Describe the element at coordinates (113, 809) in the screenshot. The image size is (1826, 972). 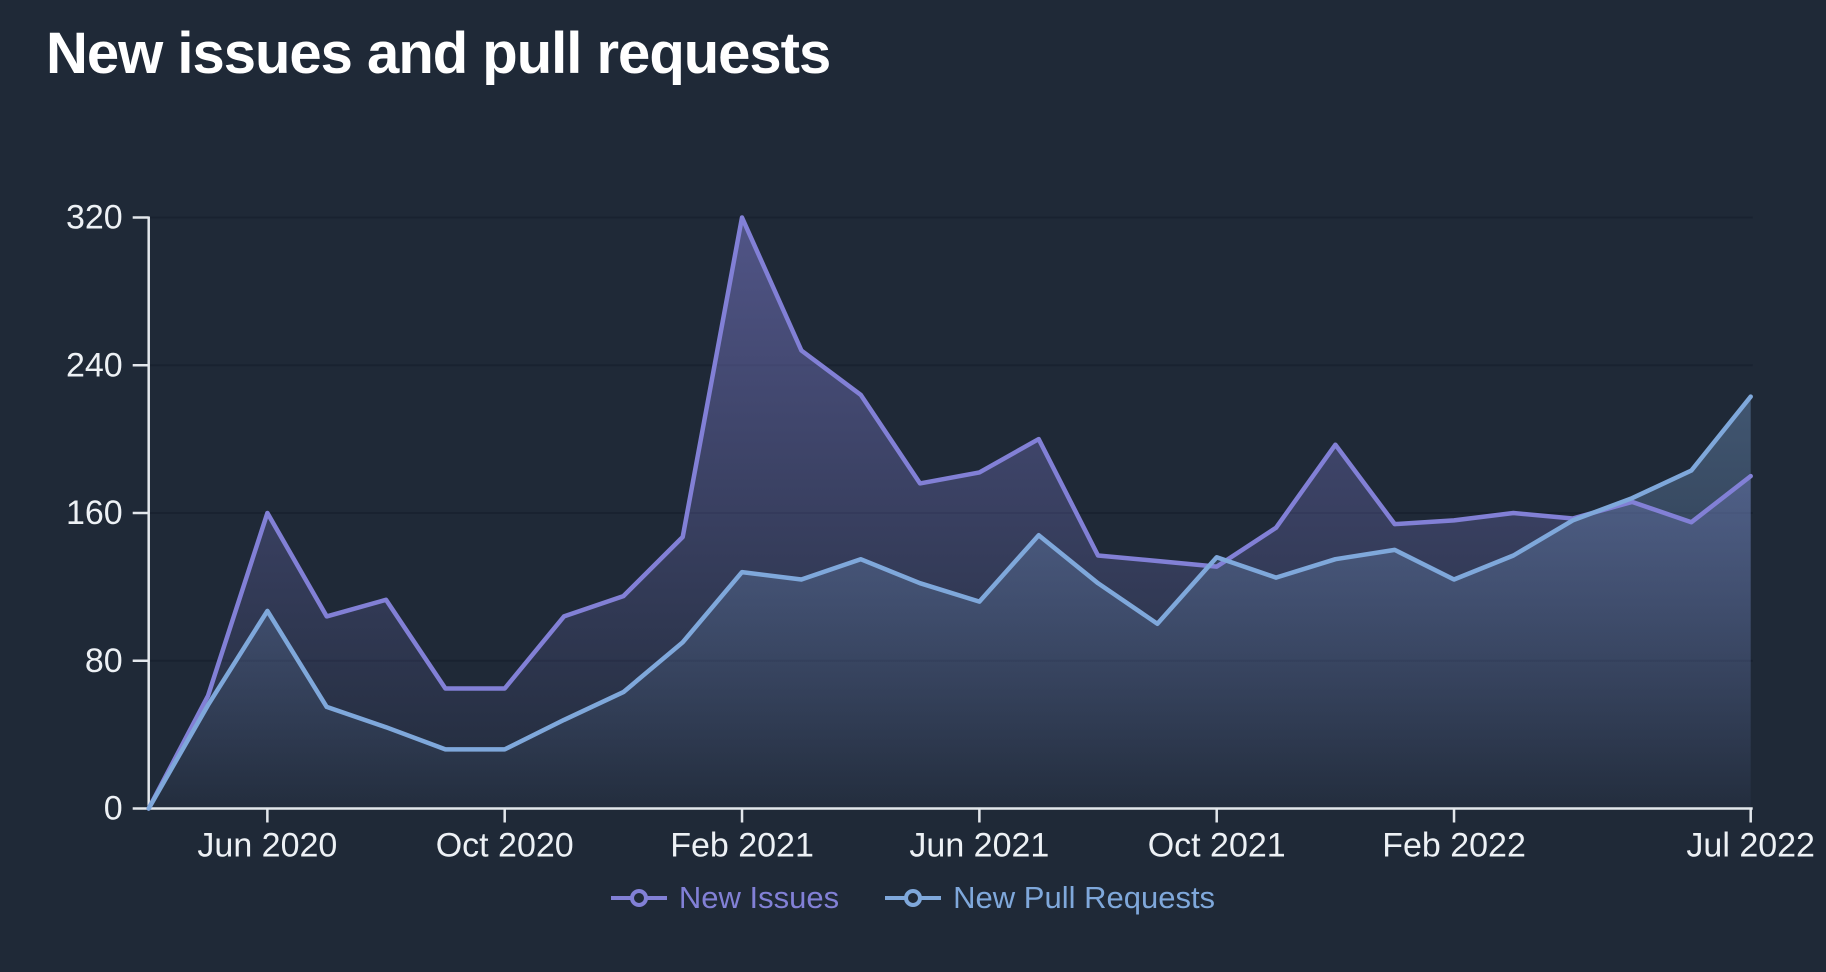
I see `y-tick-label-0: 0` at that location.